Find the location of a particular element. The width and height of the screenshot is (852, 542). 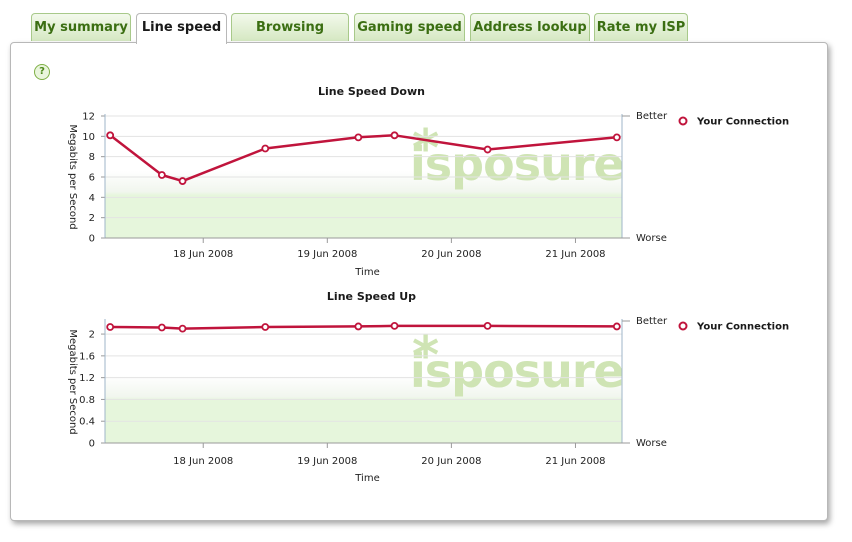

tab-line-speed: Line speed is located at coordinates (181, 28).